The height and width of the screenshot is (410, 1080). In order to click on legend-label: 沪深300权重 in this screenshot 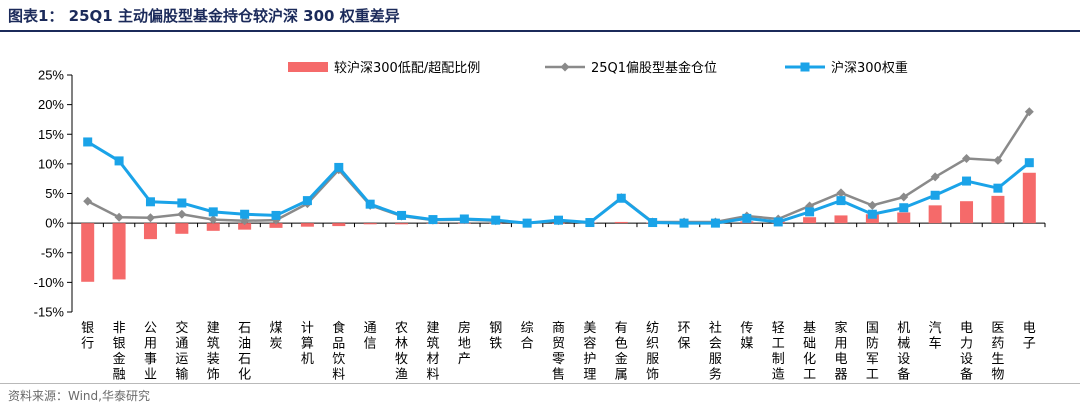, I will do `click(869, 68)`.